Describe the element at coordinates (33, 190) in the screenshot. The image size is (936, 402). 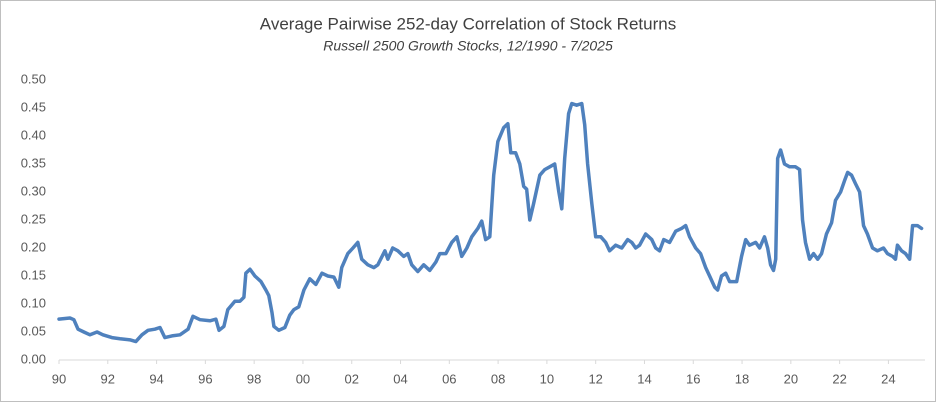
I see `y-tick-label: 0.30` at that location.